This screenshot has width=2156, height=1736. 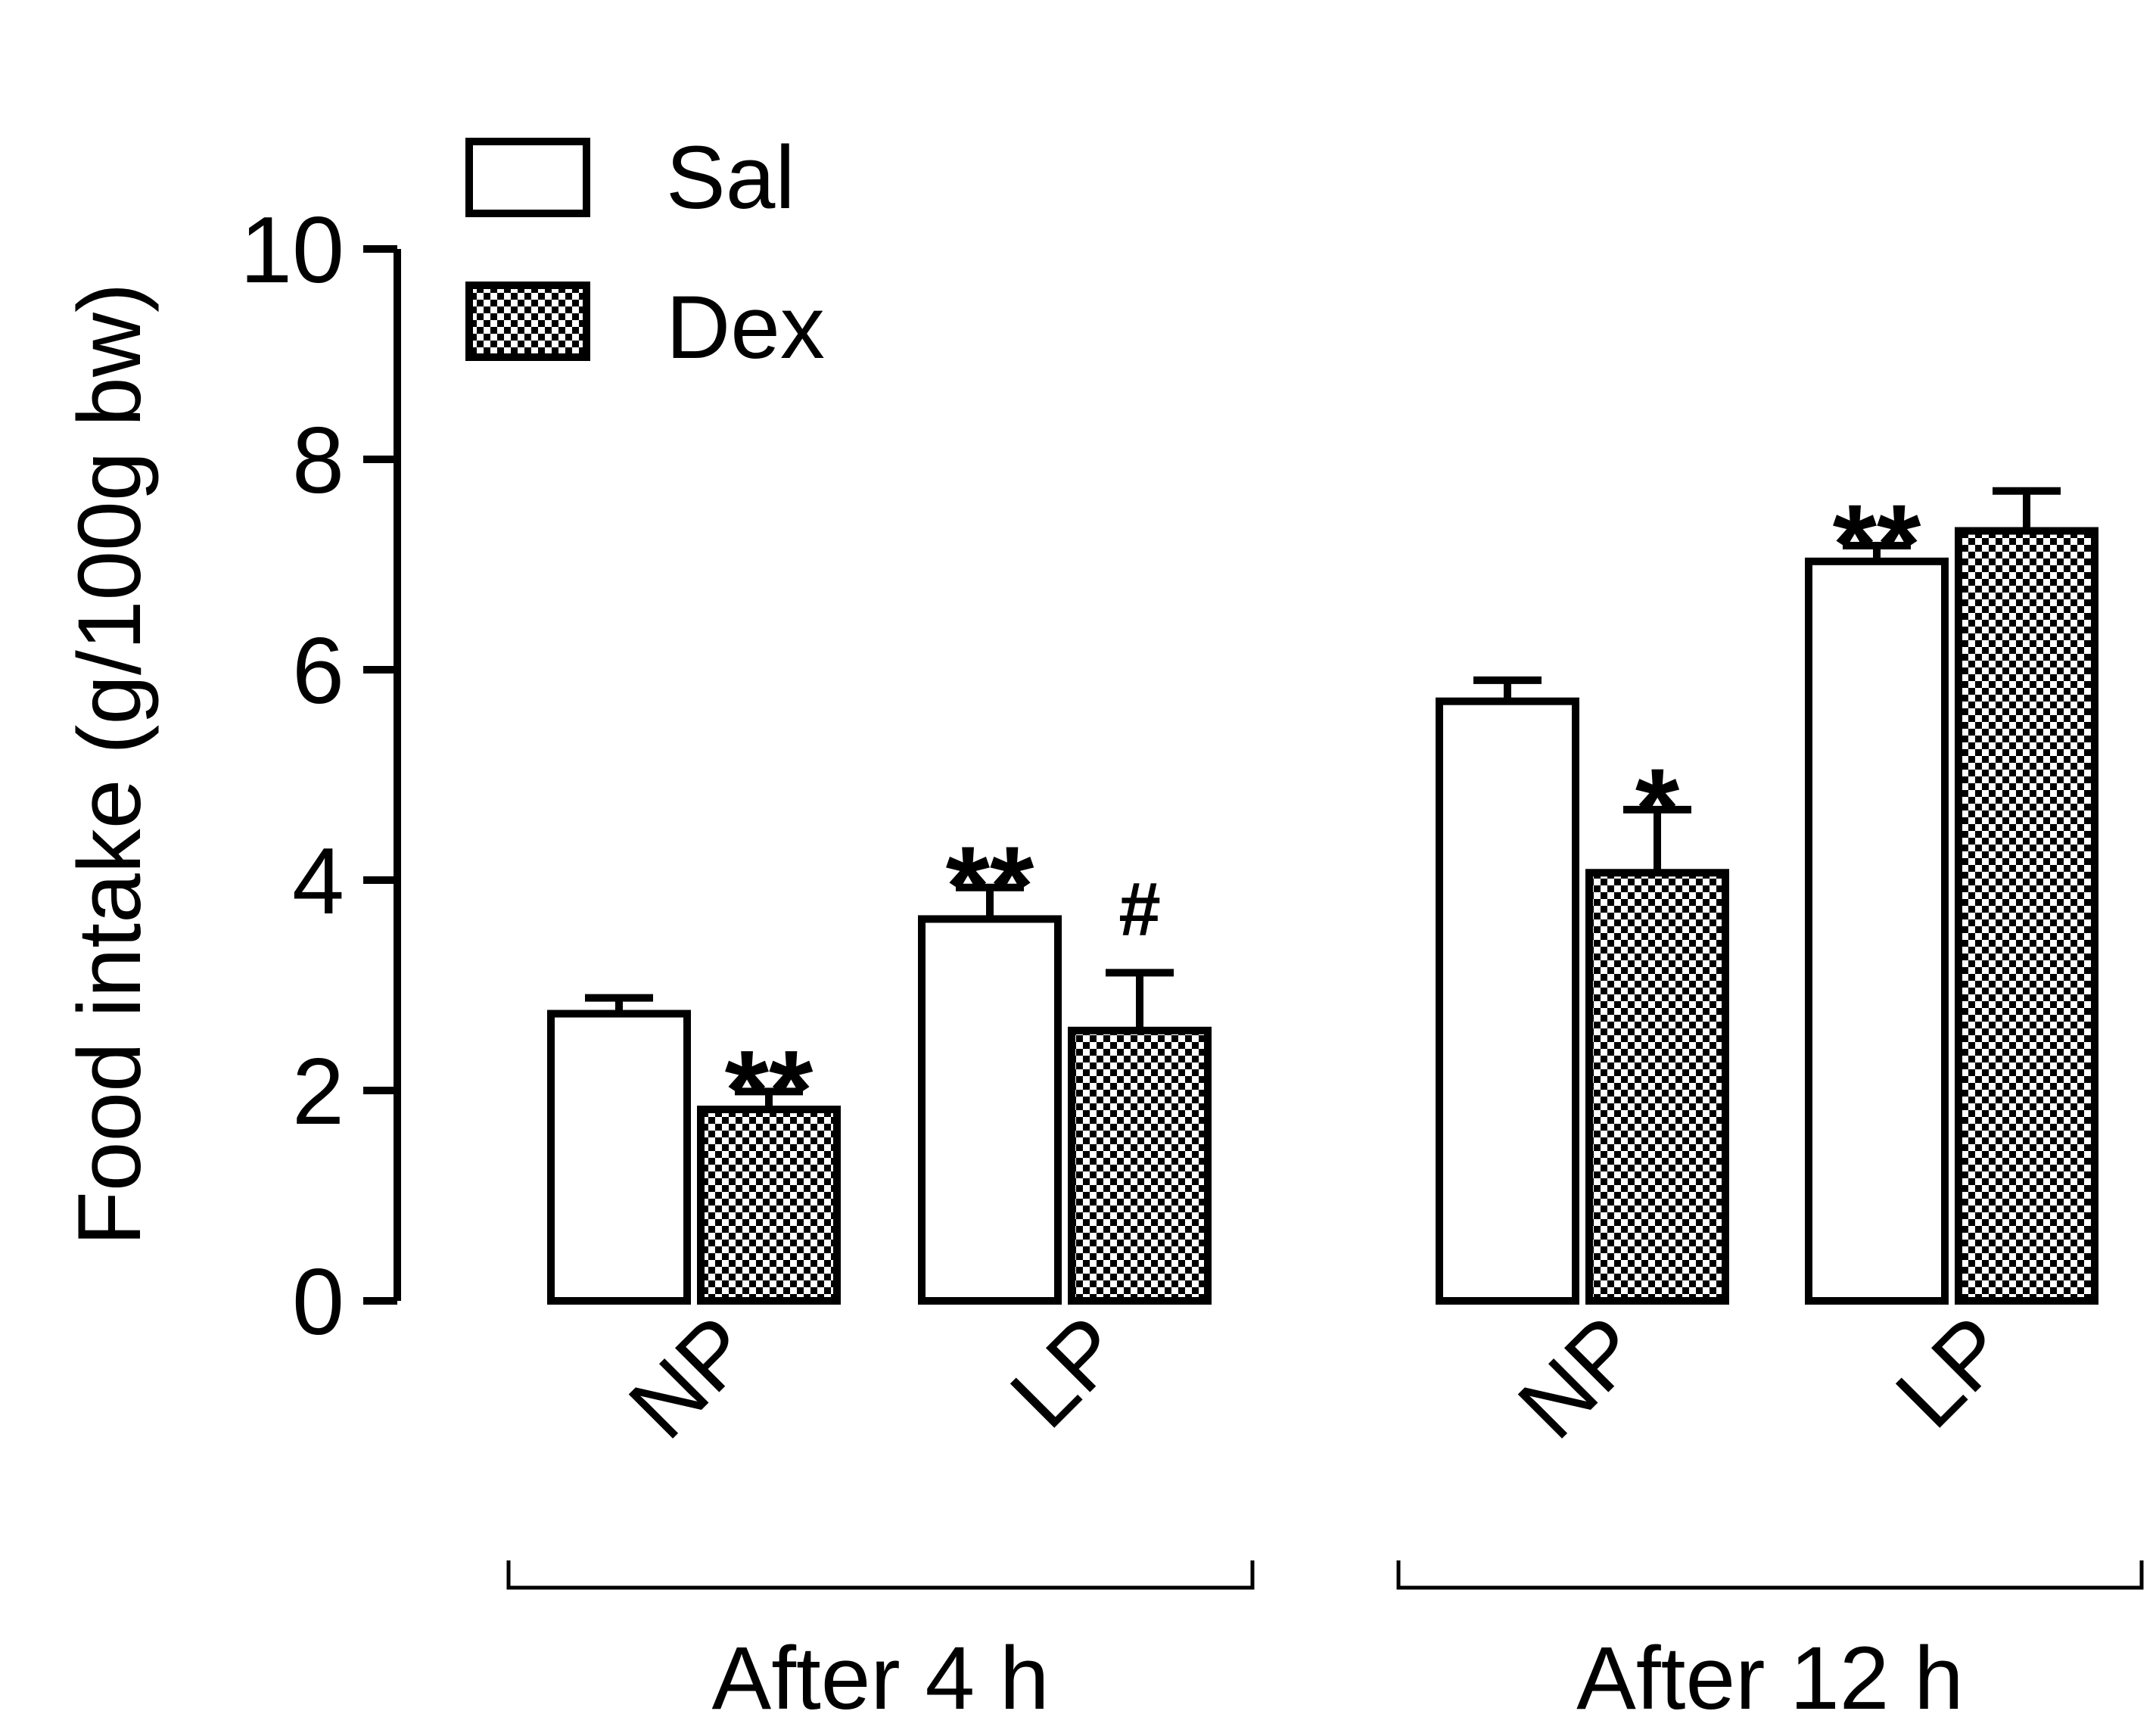 I want to click on significance-marker-4: **, so click(x=1877, y=544).